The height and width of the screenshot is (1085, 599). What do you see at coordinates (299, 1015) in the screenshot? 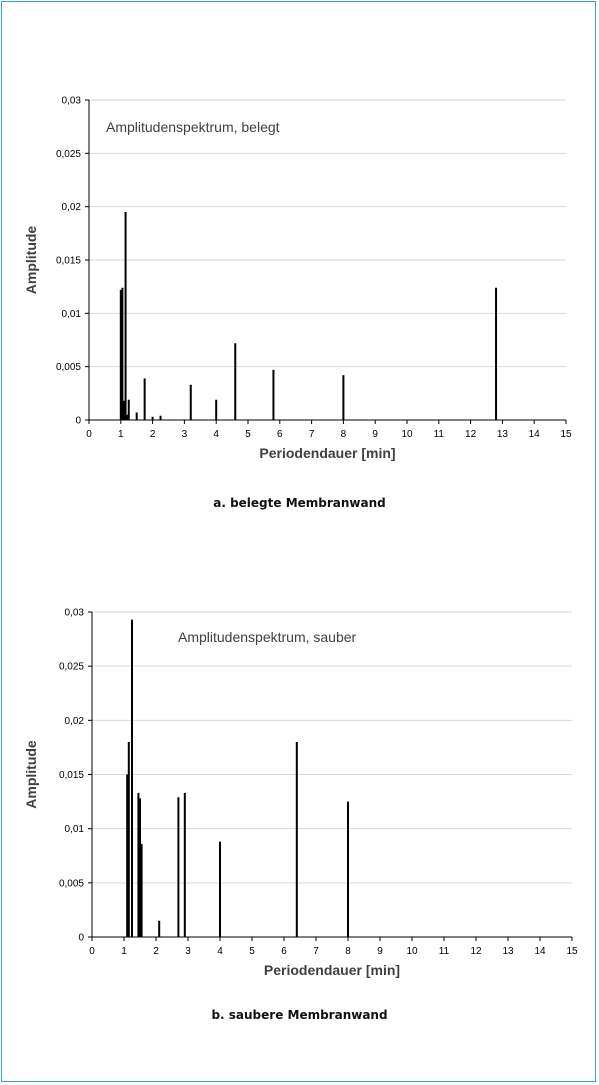
I see `caption-sauber: b. saubere Membranwand` at bounding box center [299, 1015].